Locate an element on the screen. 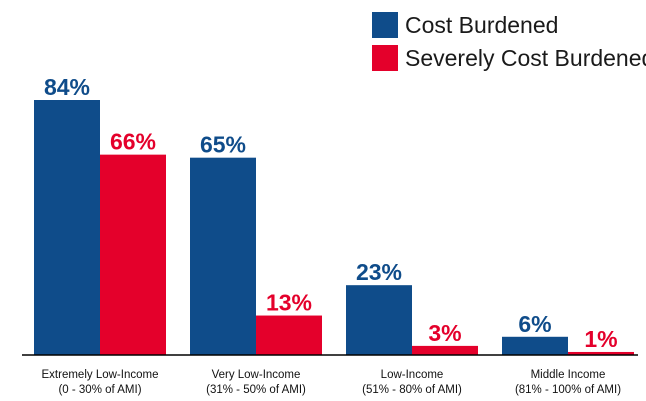 This screenshot has width=646, height=401. data-label-severely-cost-burdened-2: 3% is located at coordinates (444, 333).